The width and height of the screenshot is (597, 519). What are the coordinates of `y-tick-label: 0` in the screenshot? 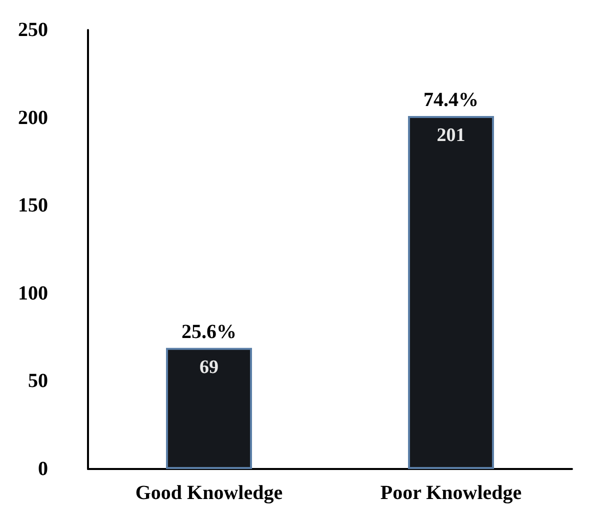 It's located at (43, 469).